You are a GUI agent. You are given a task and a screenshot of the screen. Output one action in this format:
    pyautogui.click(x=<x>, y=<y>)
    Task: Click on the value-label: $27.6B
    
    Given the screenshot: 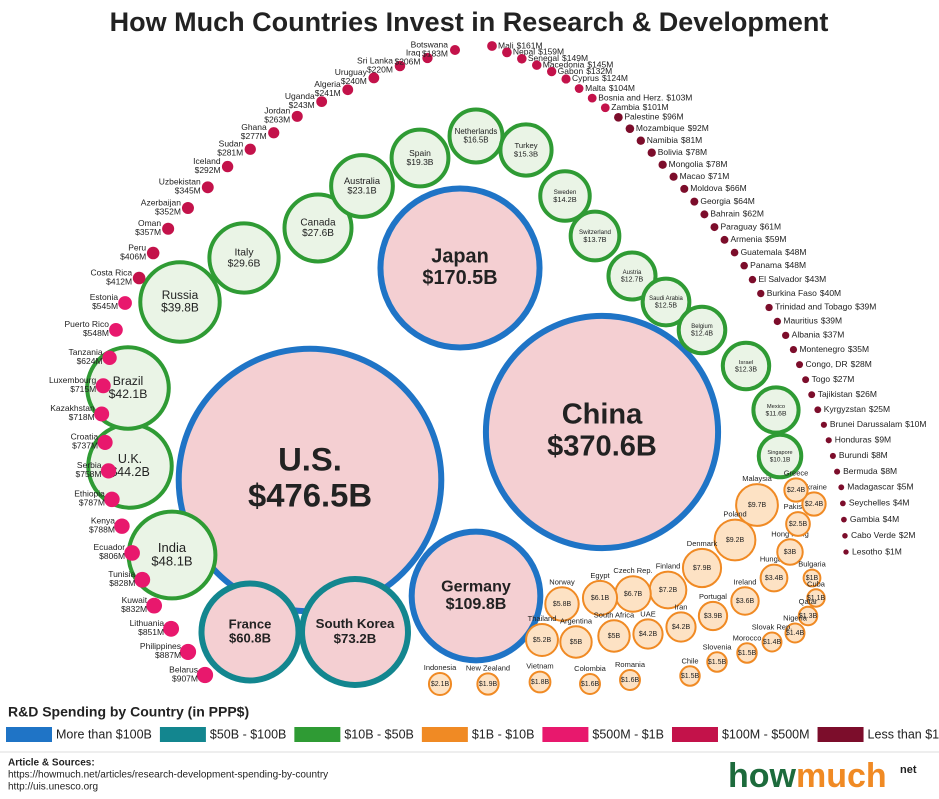 What is the action you would take?
    pyautogui.click(x=318, y=233)
    